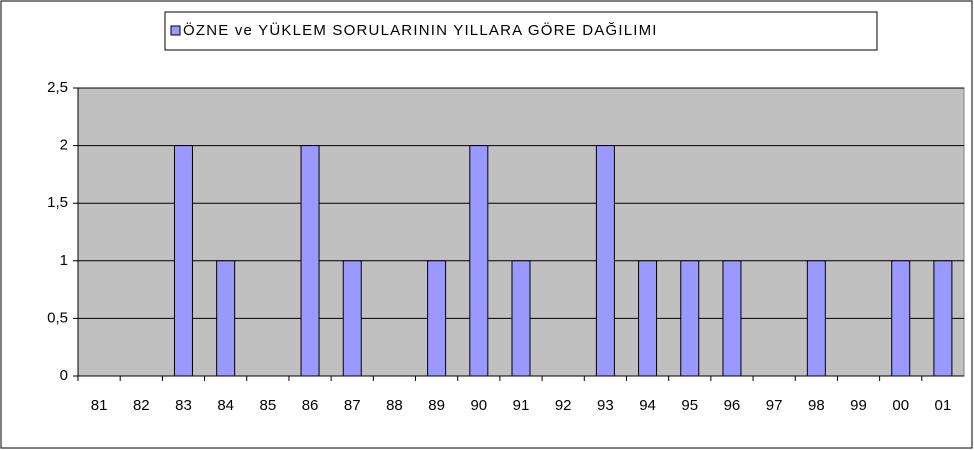  I want to click on x-tick-label: 00, so click(900, 405).